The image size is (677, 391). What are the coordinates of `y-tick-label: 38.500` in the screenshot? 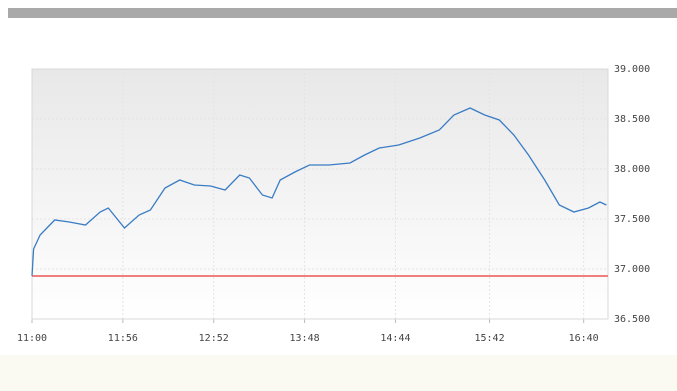 It's located at (632, 119).